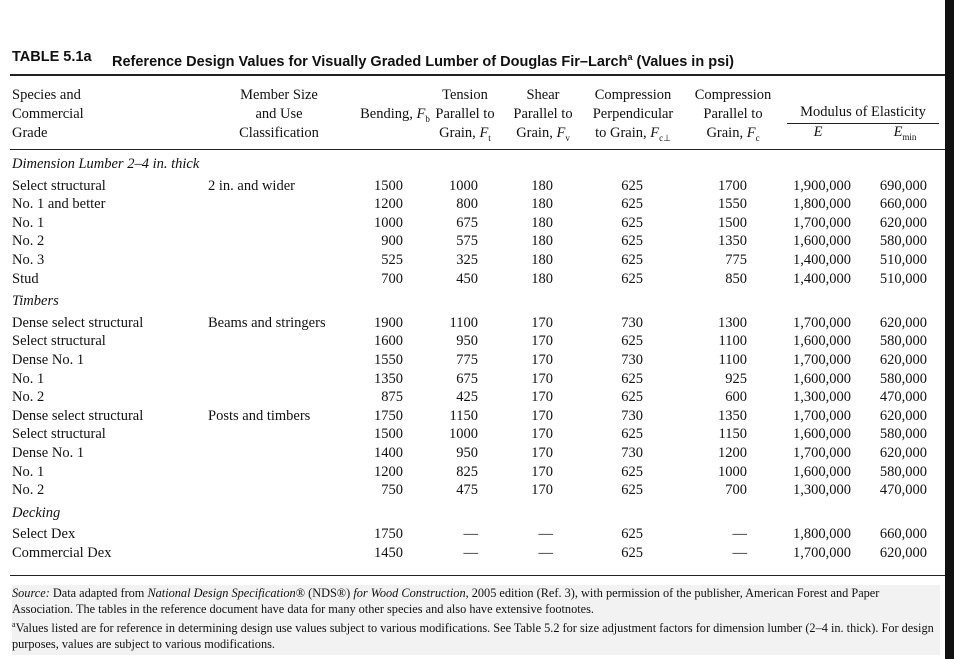  I want to click on table-cell: Dense No. 1, so click(48, 360).